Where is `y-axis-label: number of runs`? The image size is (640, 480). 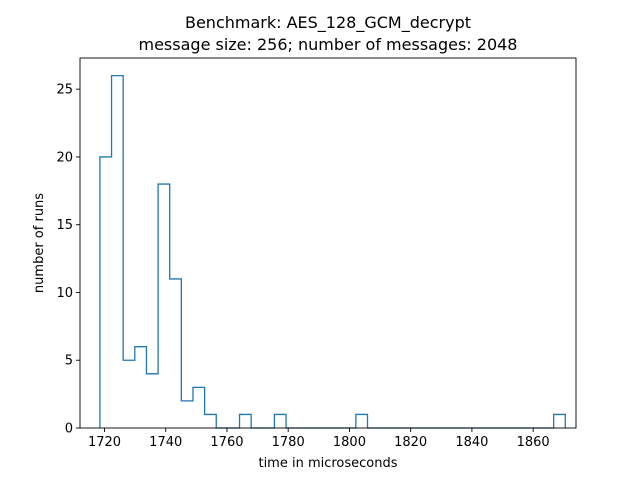 y-axis-label: number of runs is located at coordinates (39, 243).